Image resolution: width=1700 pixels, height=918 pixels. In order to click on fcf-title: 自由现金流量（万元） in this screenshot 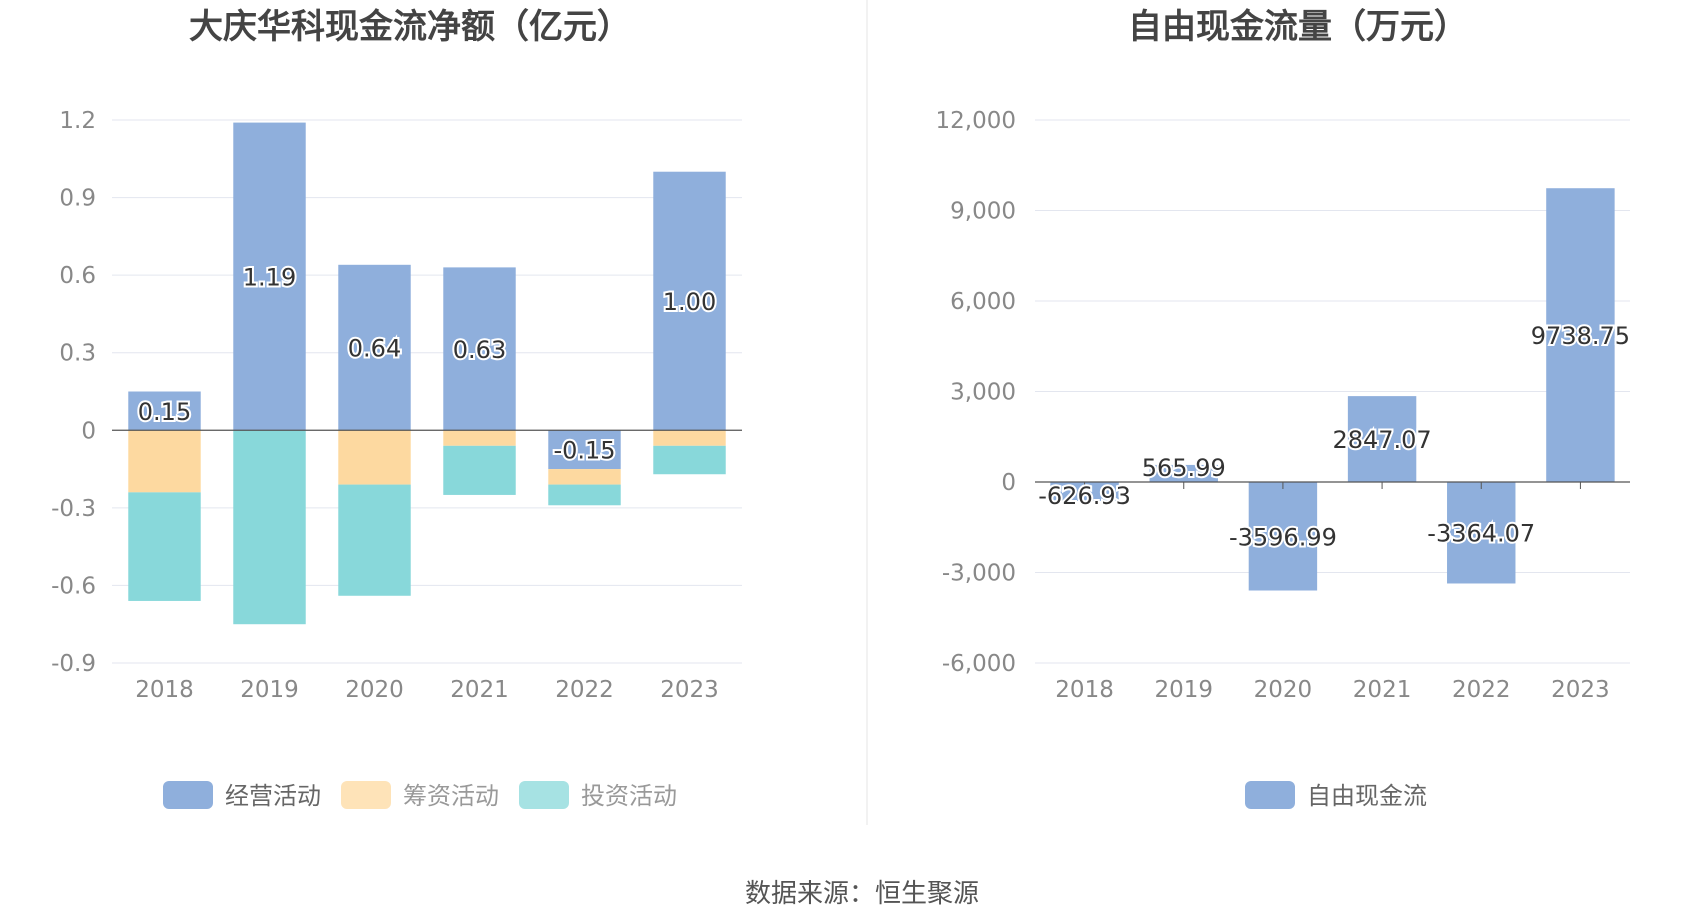, I will do `click(1298, 27)`.